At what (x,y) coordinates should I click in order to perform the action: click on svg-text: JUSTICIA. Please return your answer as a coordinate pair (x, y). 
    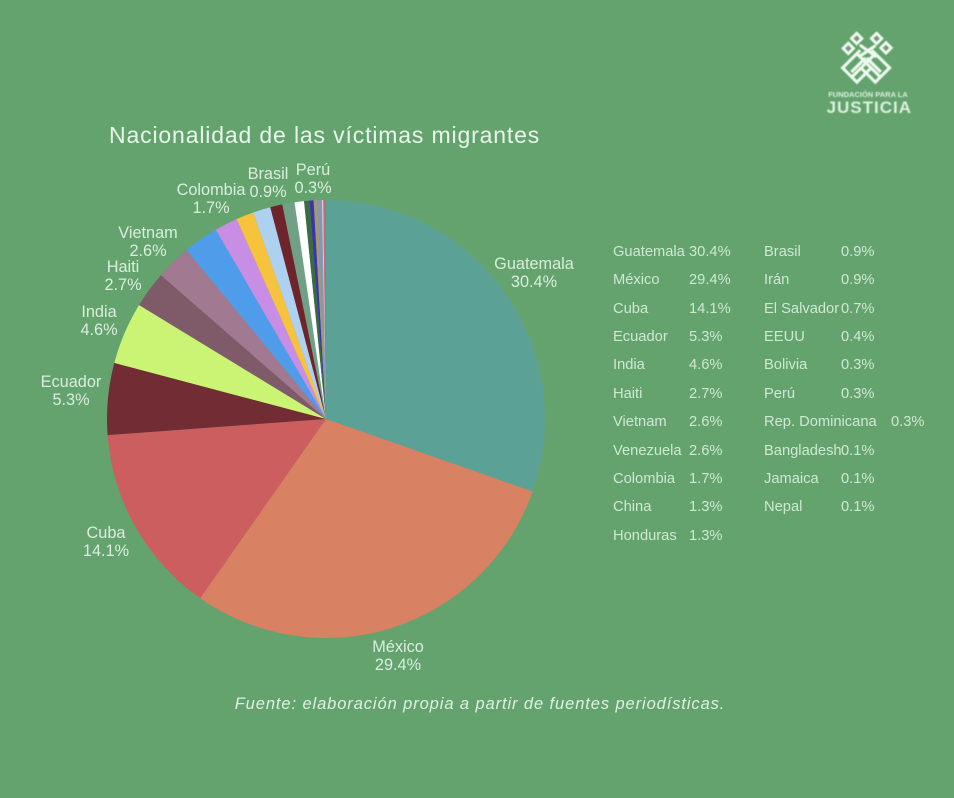
    Looking at the image, I should click on (869, 107).